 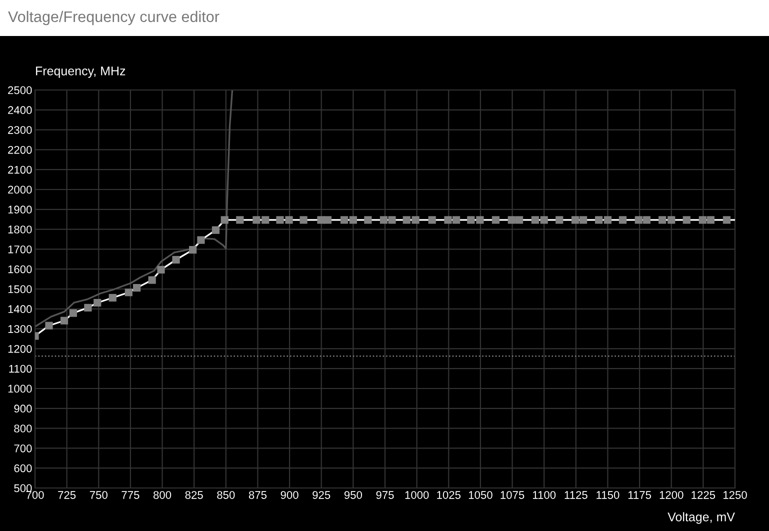 I want to click on y-tick-label: 2400, so click(x=20, y=110).